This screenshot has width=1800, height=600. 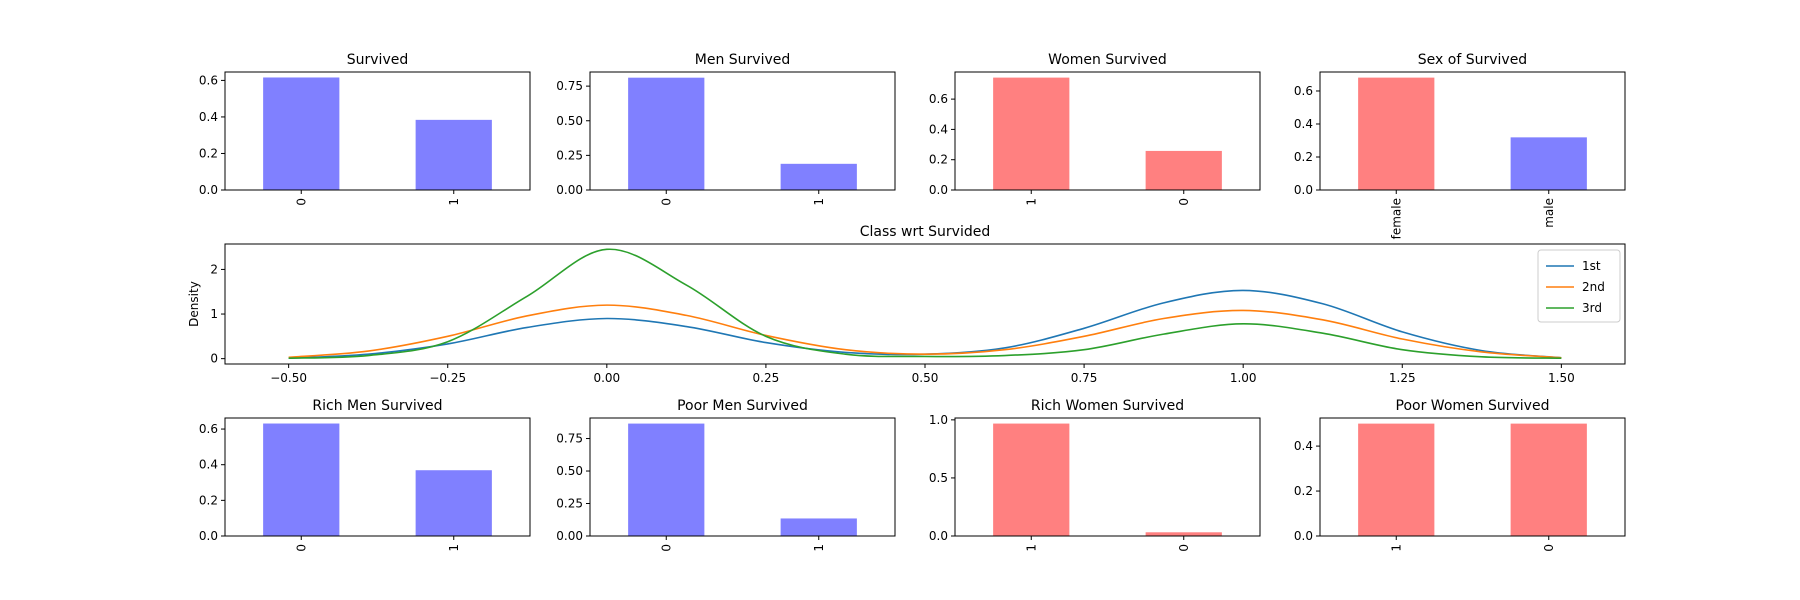 I want to click on y-tick-label: 0.5, so click(x=938, y=478).